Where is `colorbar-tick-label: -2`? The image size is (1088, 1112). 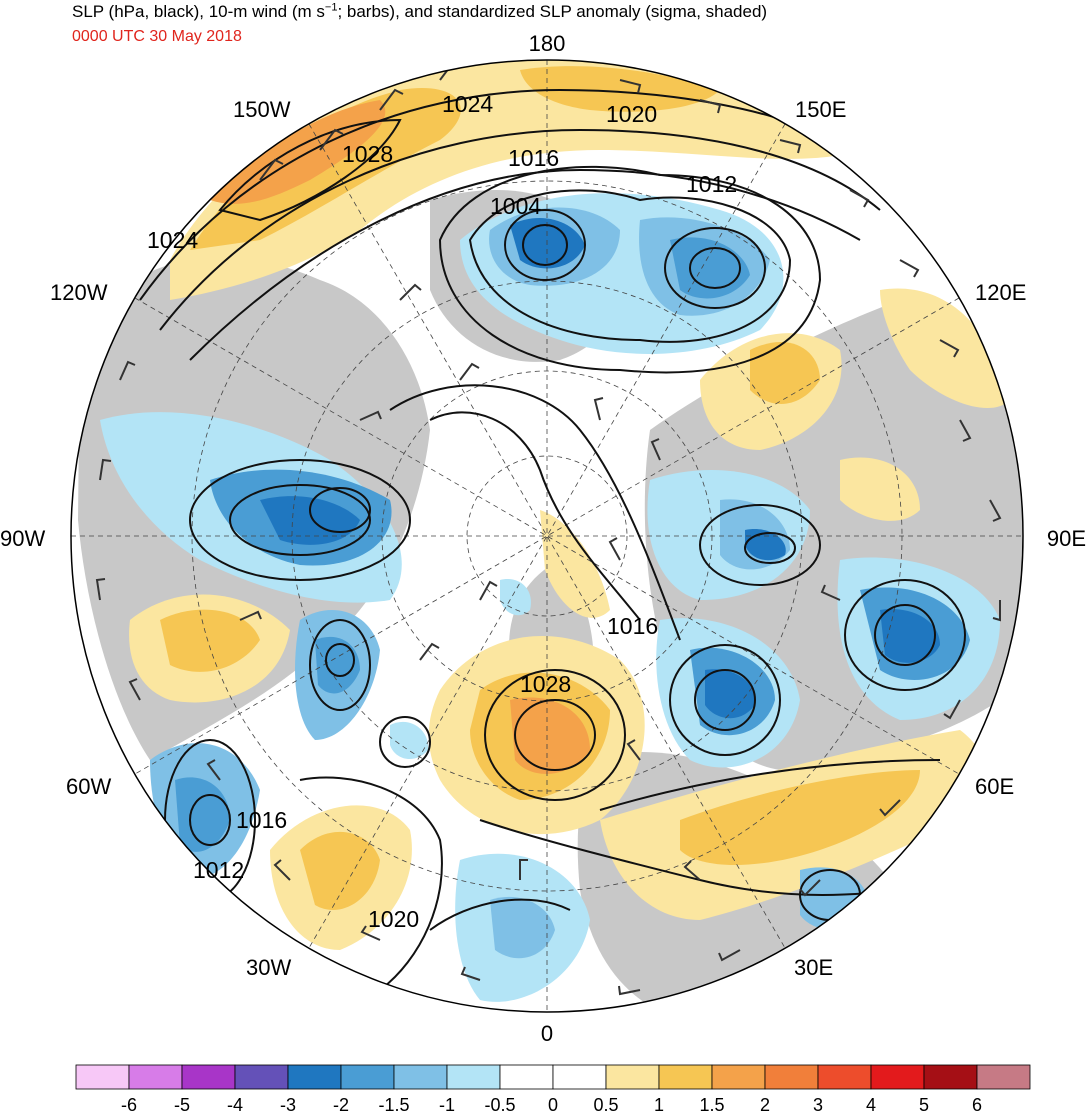
colorbar-tick-label: -2 is located at coordinates (341, 1103).